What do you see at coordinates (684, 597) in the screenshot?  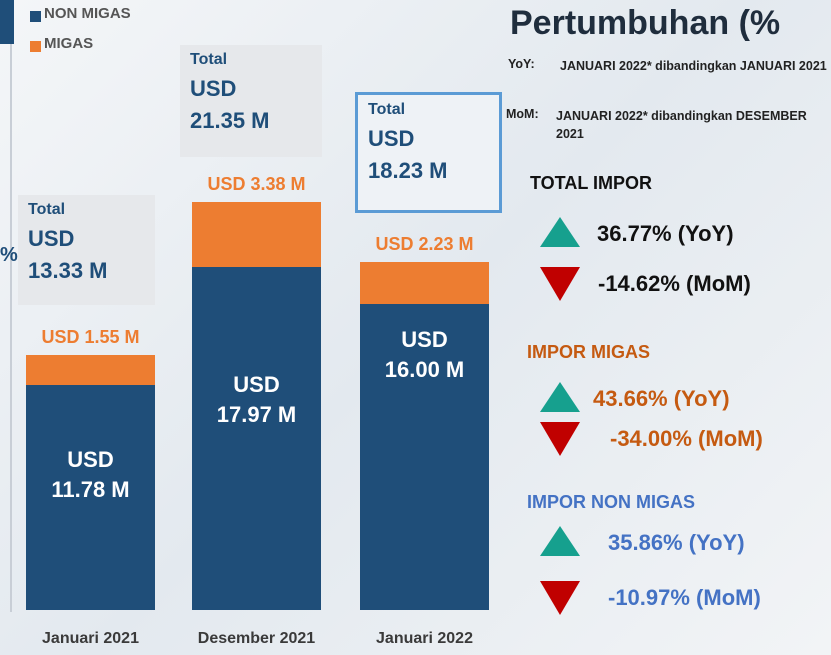 I see `growth-label: -10.97% (MoM)` at bounding box center [684, 597].